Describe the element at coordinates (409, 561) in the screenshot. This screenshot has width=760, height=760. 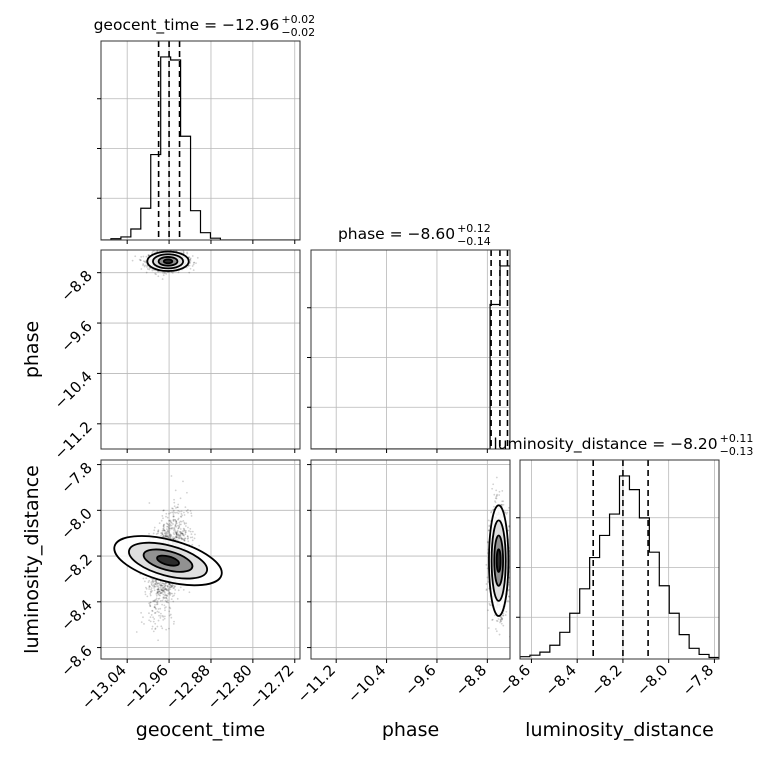
I see `panel-luminosity_distance-vs-phase` at that location.